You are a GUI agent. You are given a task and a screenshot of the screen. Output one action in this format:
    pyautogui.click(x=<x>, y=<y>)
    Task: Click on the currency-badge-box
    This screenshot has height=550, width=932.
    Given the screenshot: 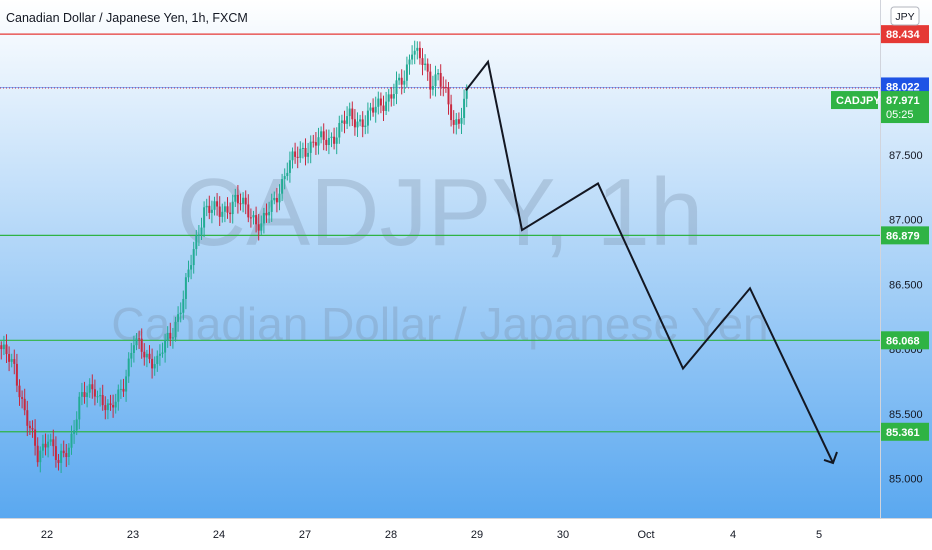 What is the action you would take?
    pyautogui.click(x=905, y=16)
    